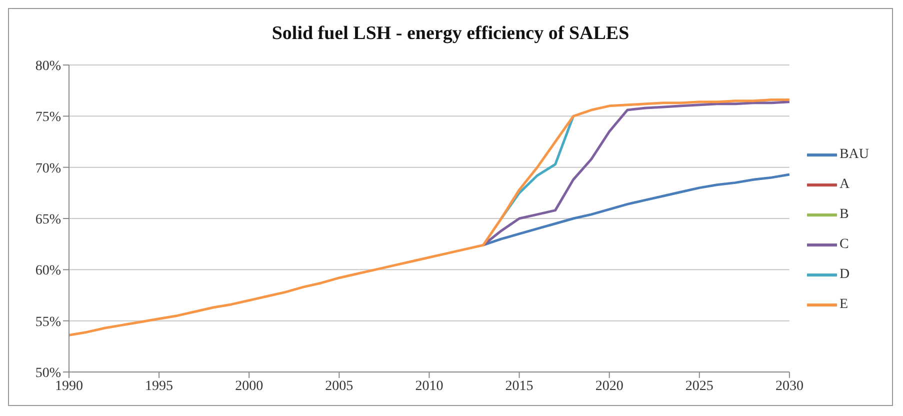  I want to click on x-tick-label: 2005, so click(339, 386).